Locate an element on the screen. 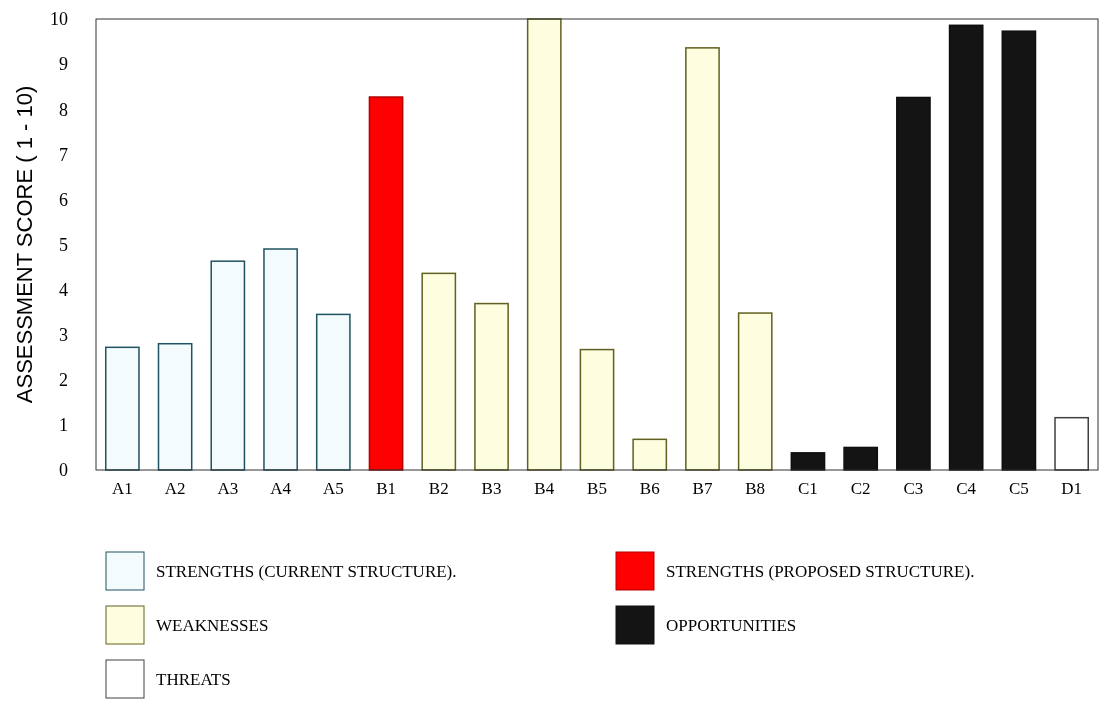 The width and height of the screenshot is (1115, 718). y-tick-label: 9 is located at coordinates (63, 64).